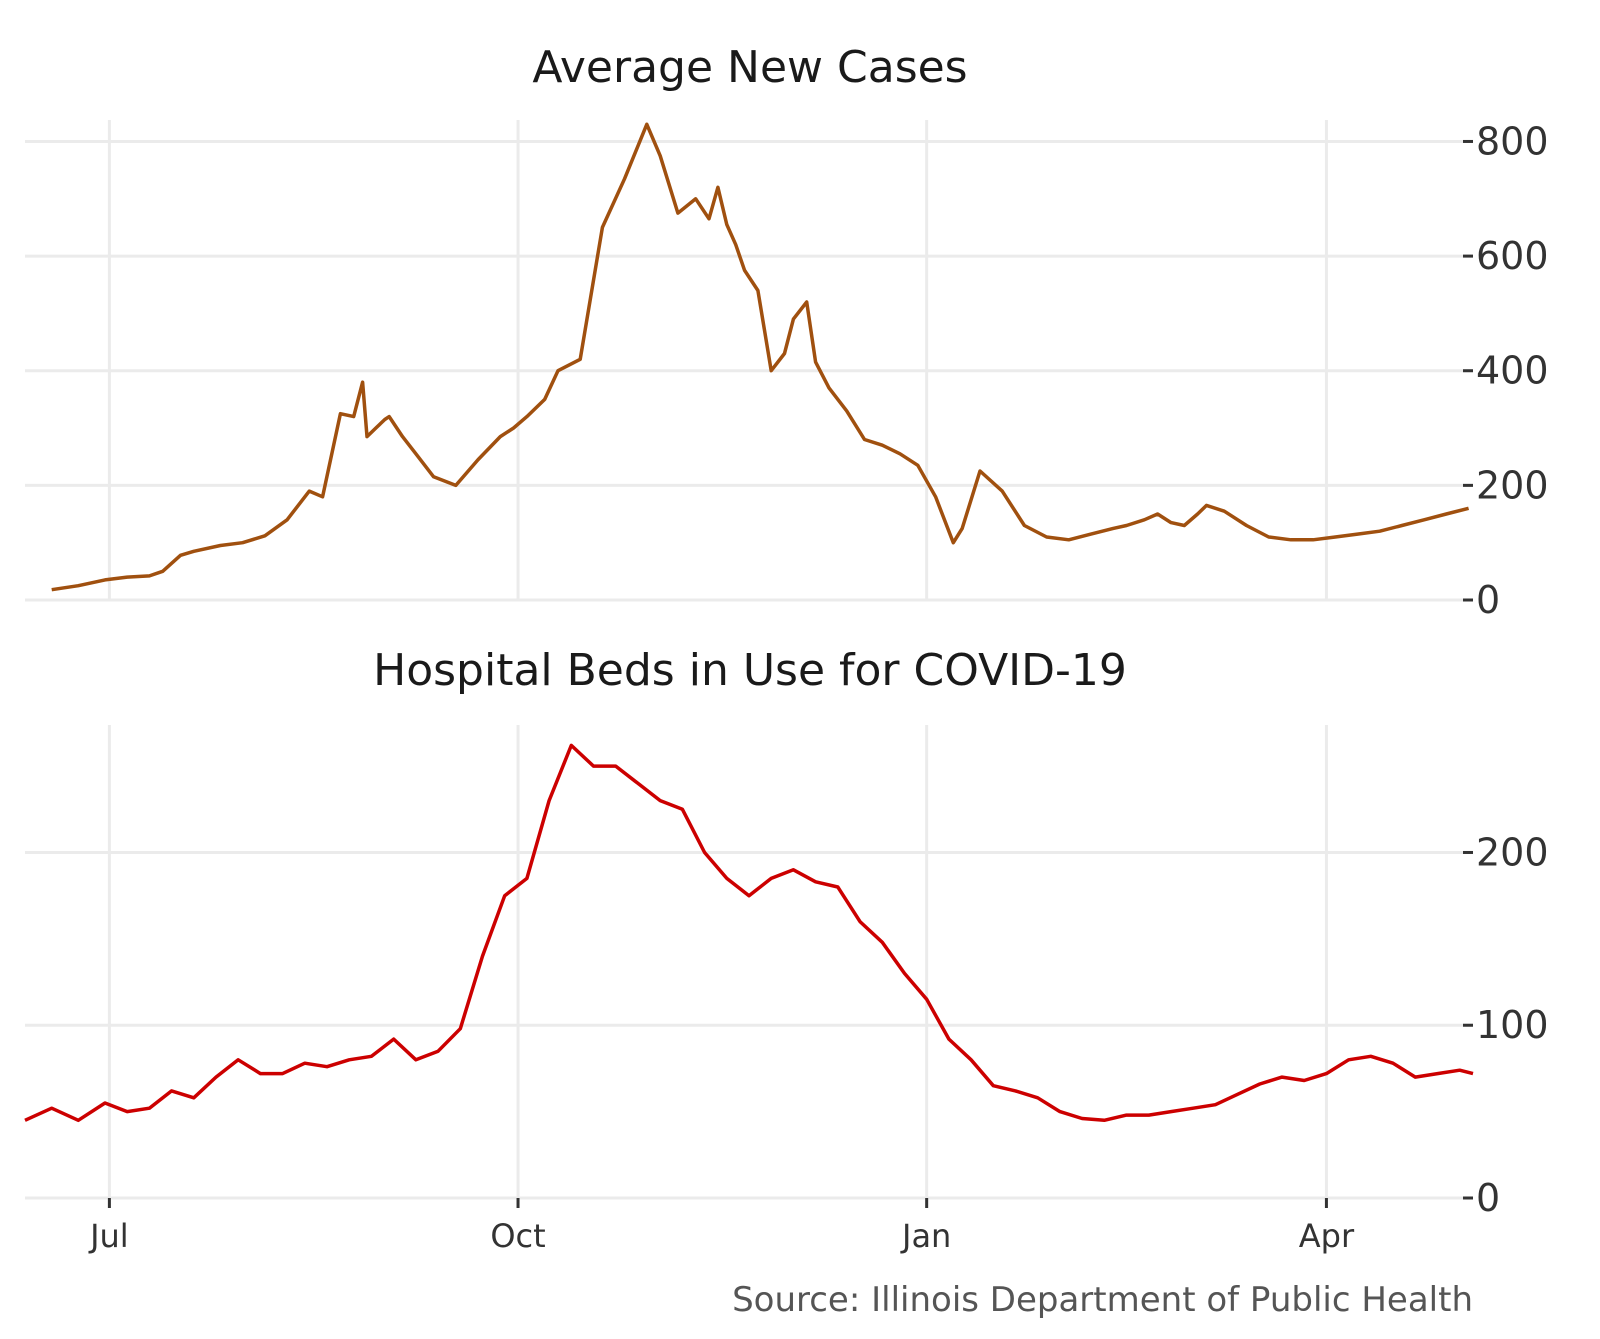 The height and width of the screenshot is (1339, 1600). I want to click on y-tick-label-cases-200: 200, so click(1512, 485).